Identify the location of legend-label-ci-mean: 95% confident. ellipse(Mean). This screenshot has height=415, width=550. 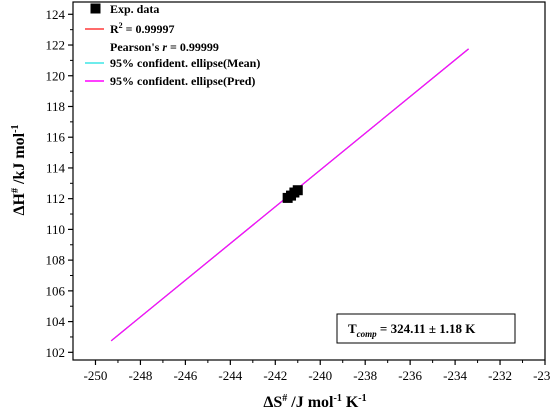
(185, 63).